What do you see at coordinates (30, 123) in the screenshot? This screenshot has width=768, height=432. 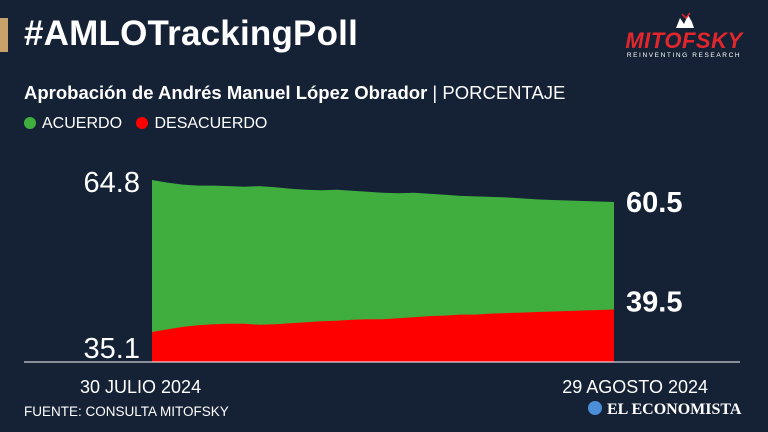 I see `legend-dot-acuerdo` at bounding box center [30, 123].